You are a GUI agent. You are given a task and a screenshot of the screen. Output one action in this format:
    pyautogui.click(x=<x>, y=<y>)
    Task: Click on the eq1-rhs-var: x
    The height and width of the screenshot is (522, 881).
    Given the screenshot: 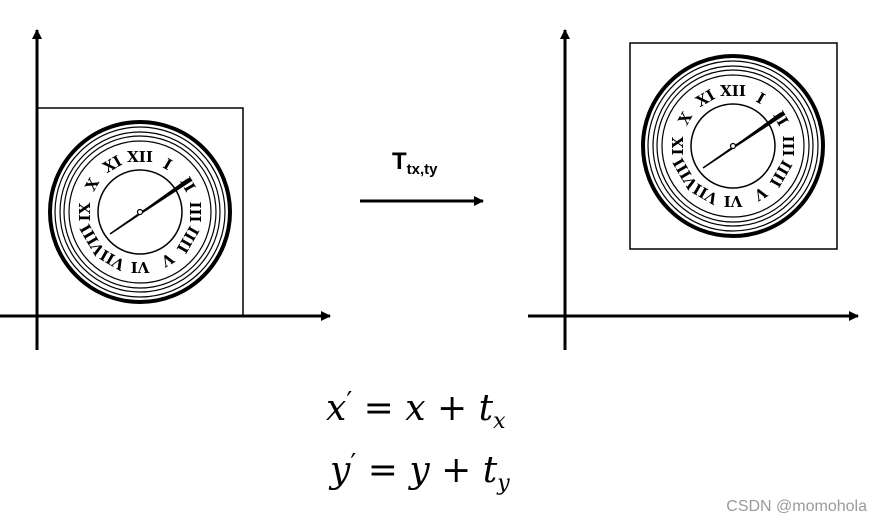 What is the action you would take?
    pyautogui.click(x=415, y=408)
    